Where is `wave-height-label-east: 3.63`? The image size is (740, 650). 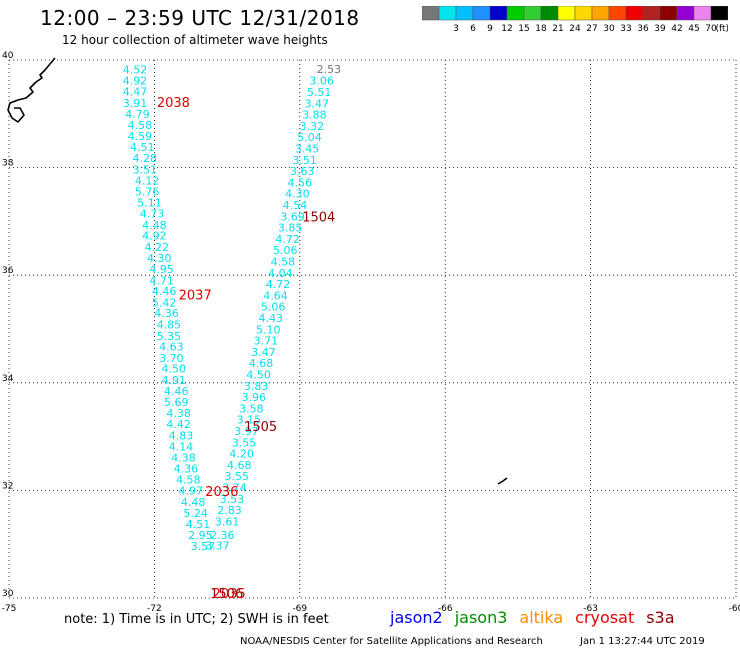
wave-height-label-east: 3.63 is located at coordinates (302, 171).